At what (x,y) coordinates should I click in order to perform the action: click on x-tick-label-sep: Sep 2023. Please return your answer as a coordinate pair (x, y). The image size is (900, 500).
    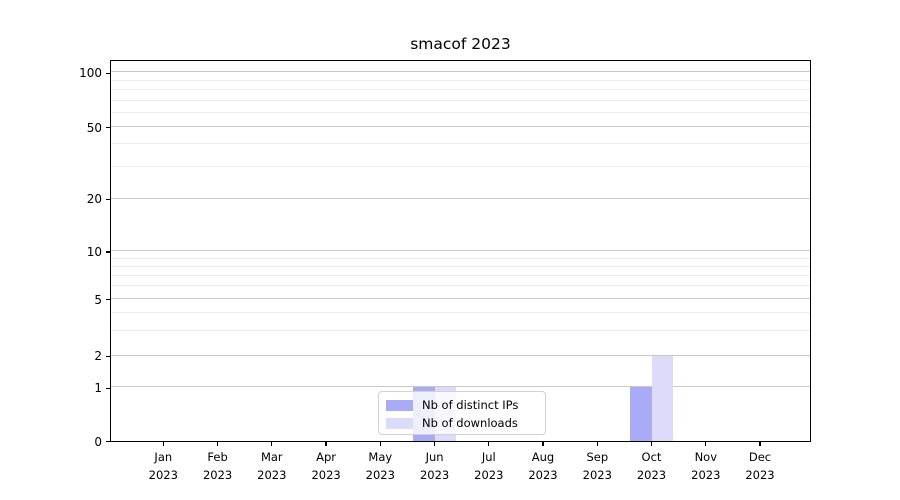
    Looking at the image, I should click on (597, 466).